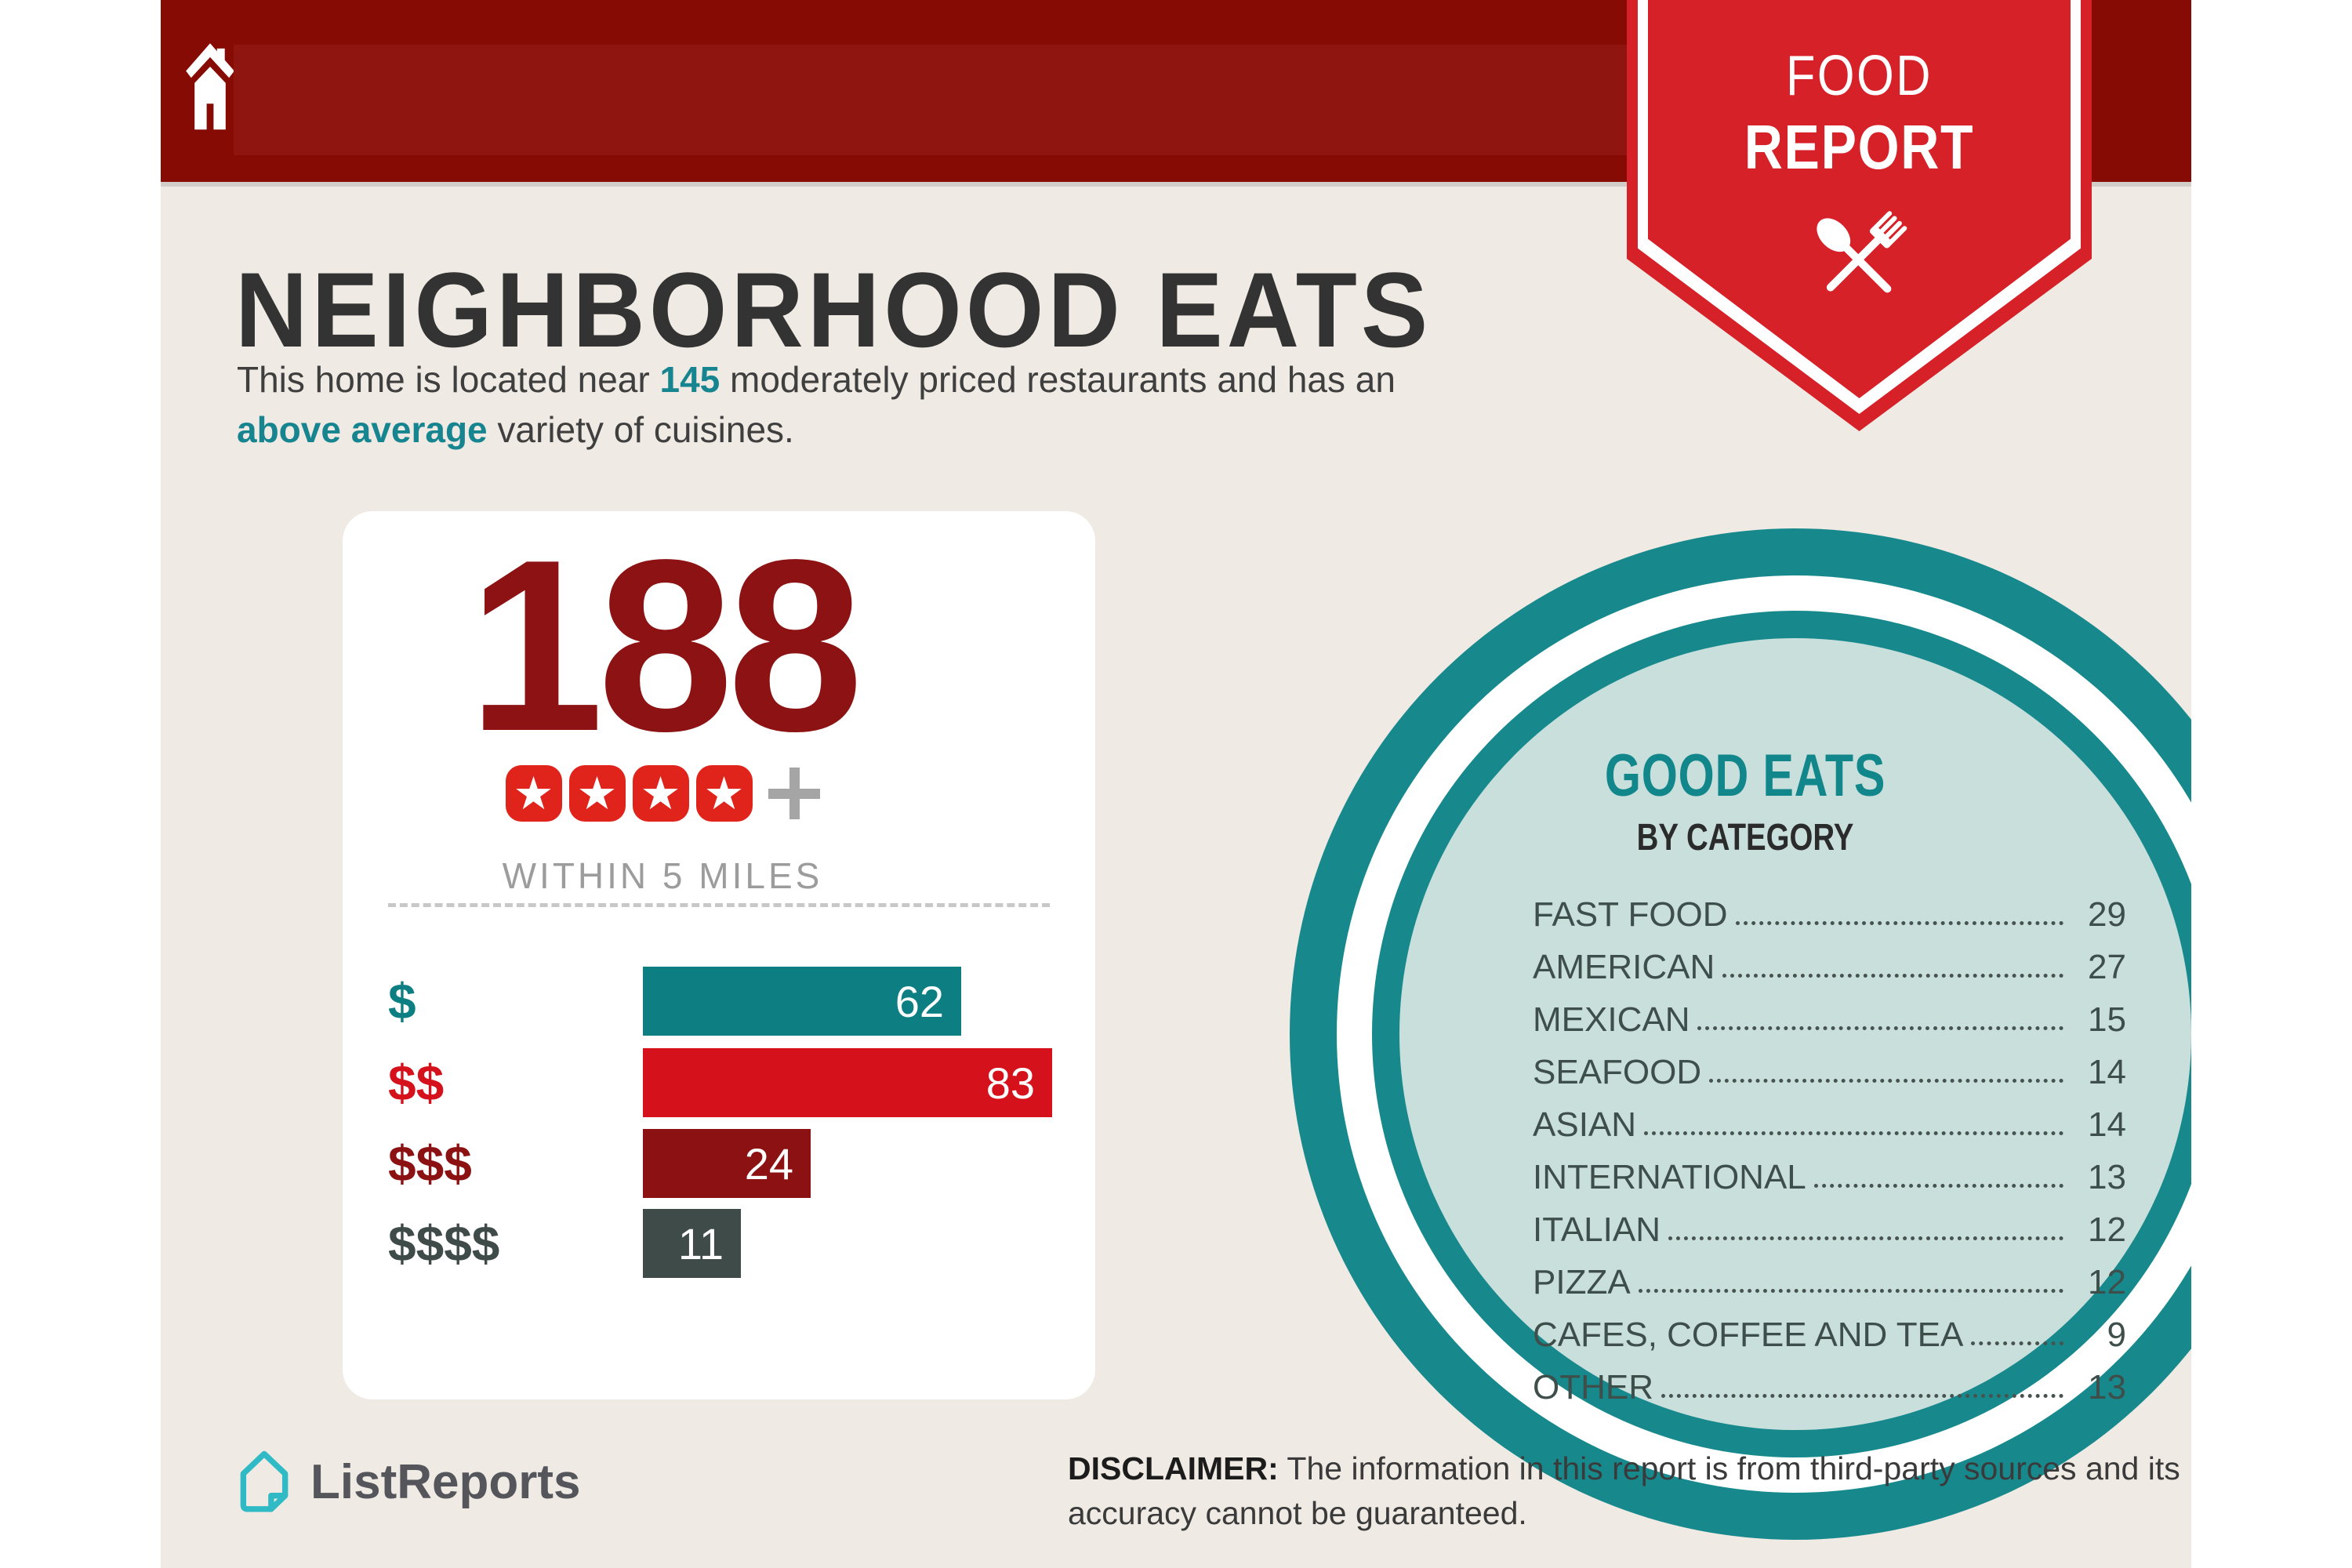 Image resolution: width=2352 pixels, height=1568 pixels. Describe the element at coordinates (1829, 967) in the screenshot. I see `category-row: AMERICAN 27` at that location.